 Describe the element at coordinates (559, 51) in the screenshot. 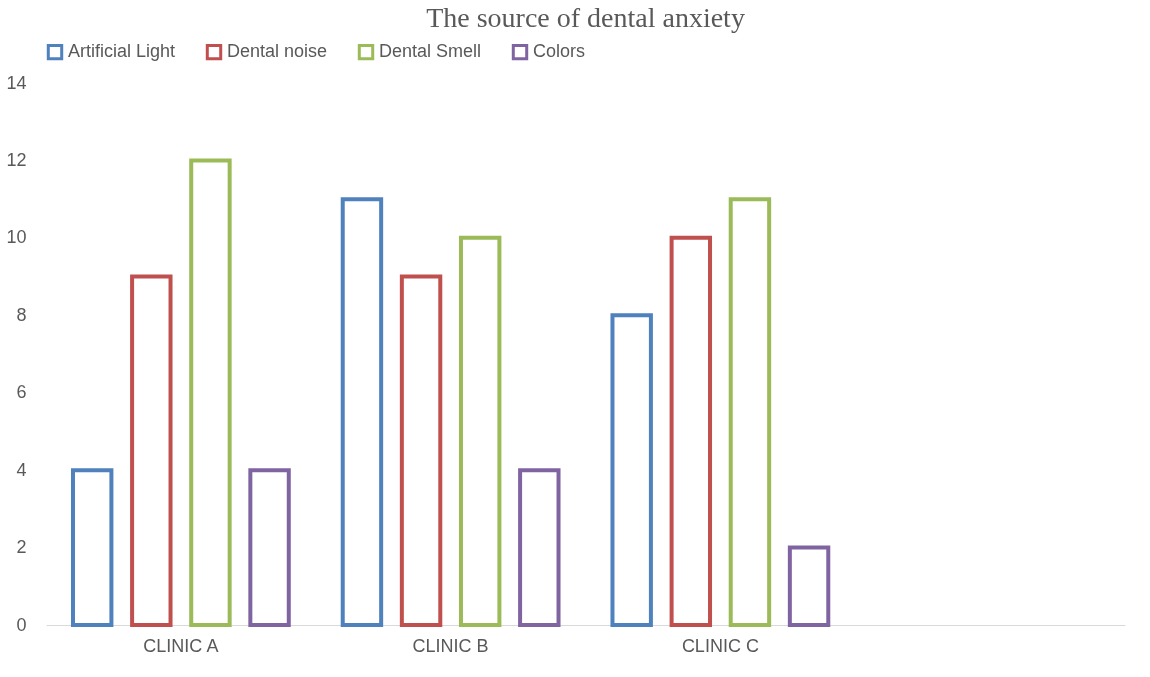

I see `legend-label: Colors` at that location.